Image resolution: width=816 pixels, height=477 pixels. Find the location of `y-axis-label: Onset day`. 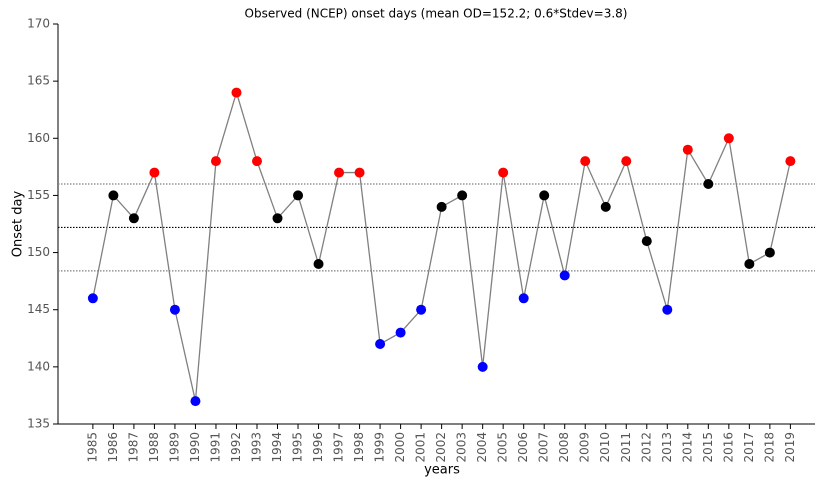

y-axis-label: Onset day is located at coordinates (18, 224).